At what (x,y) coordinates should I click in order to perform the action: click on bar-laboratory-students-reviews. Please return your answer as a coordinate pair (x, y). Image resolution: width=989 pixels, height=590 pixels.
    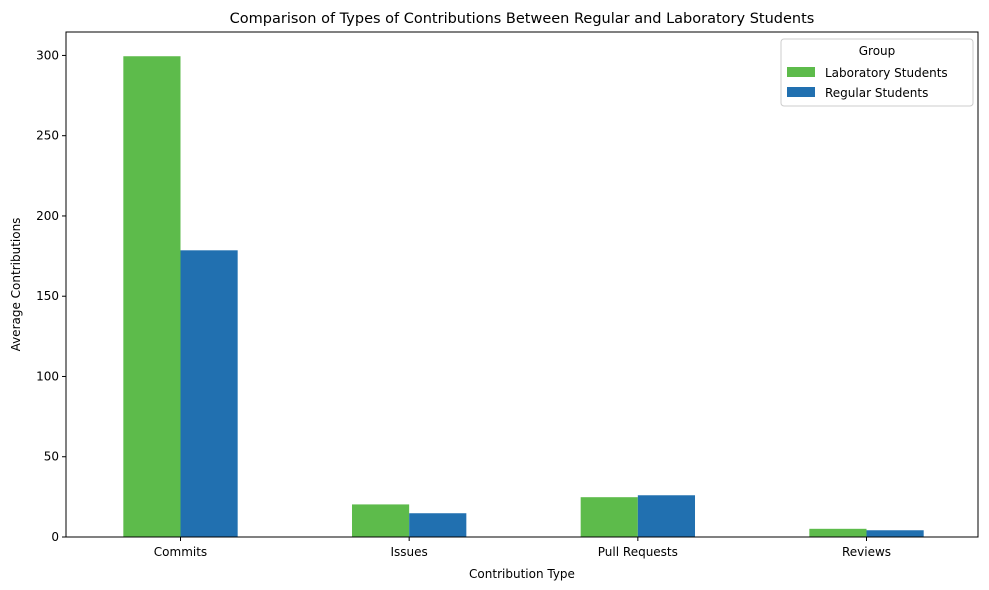
    Looking at the image, I should click on (838, 532).